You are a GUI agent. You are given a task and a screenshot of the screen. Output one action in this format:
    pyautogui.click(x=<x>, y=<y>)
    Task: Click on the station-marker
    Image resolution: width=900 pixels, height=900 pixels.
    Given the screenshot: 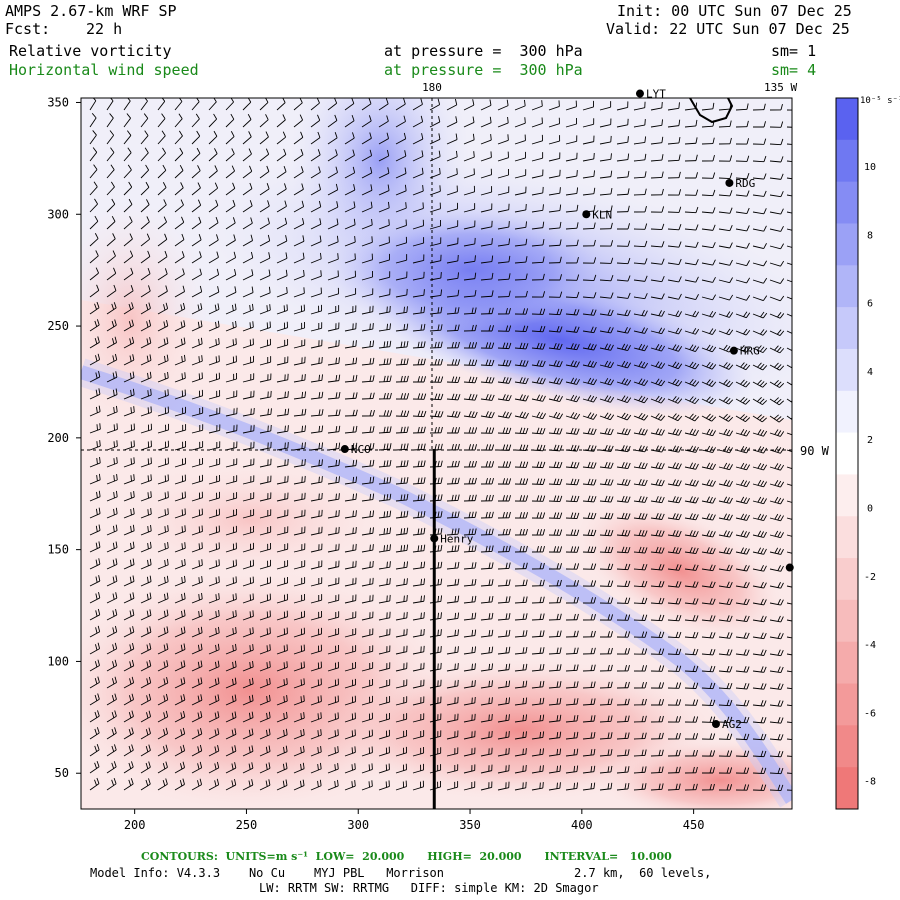 What is the action you would take?
    pyautogui.click(x=639, y=93)
    